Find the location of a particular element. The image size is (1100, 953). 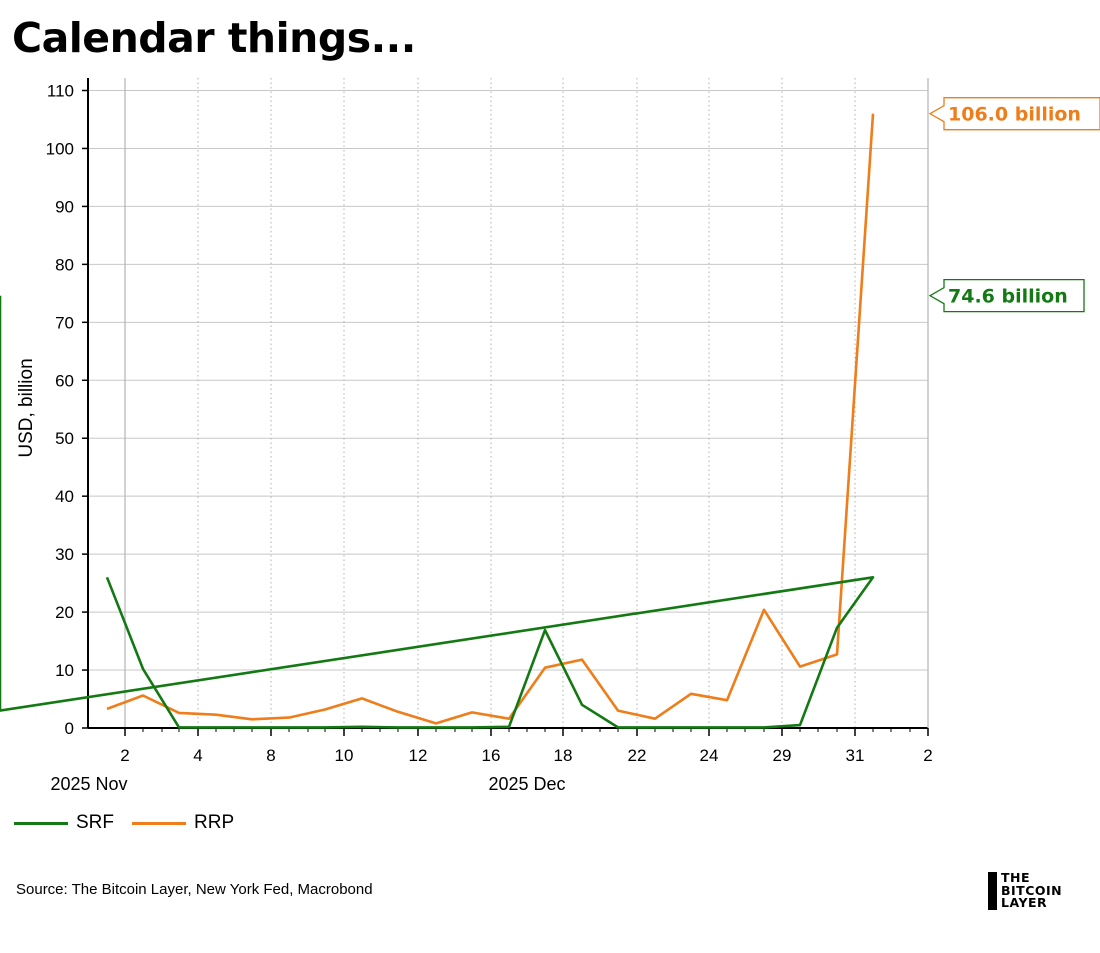

y-tick-label: 90 is located at coordinates (64, 206).